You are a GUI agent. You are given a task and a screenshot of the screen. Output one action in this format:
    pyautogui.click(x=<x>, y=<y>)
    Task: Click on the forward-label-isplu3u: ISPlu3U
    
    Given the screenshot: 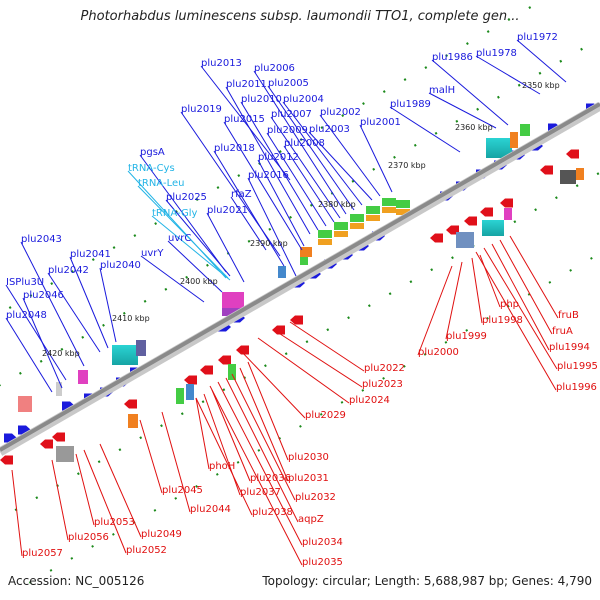 What is the action you would take?
    pyautogui.click(x=25, y=282)
    